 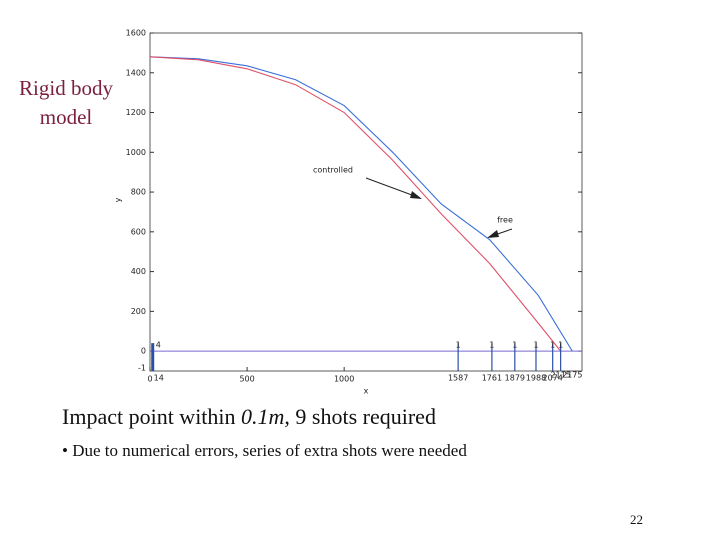 I want to click on impact-x-label: 1587, so click(x=458, y=378).